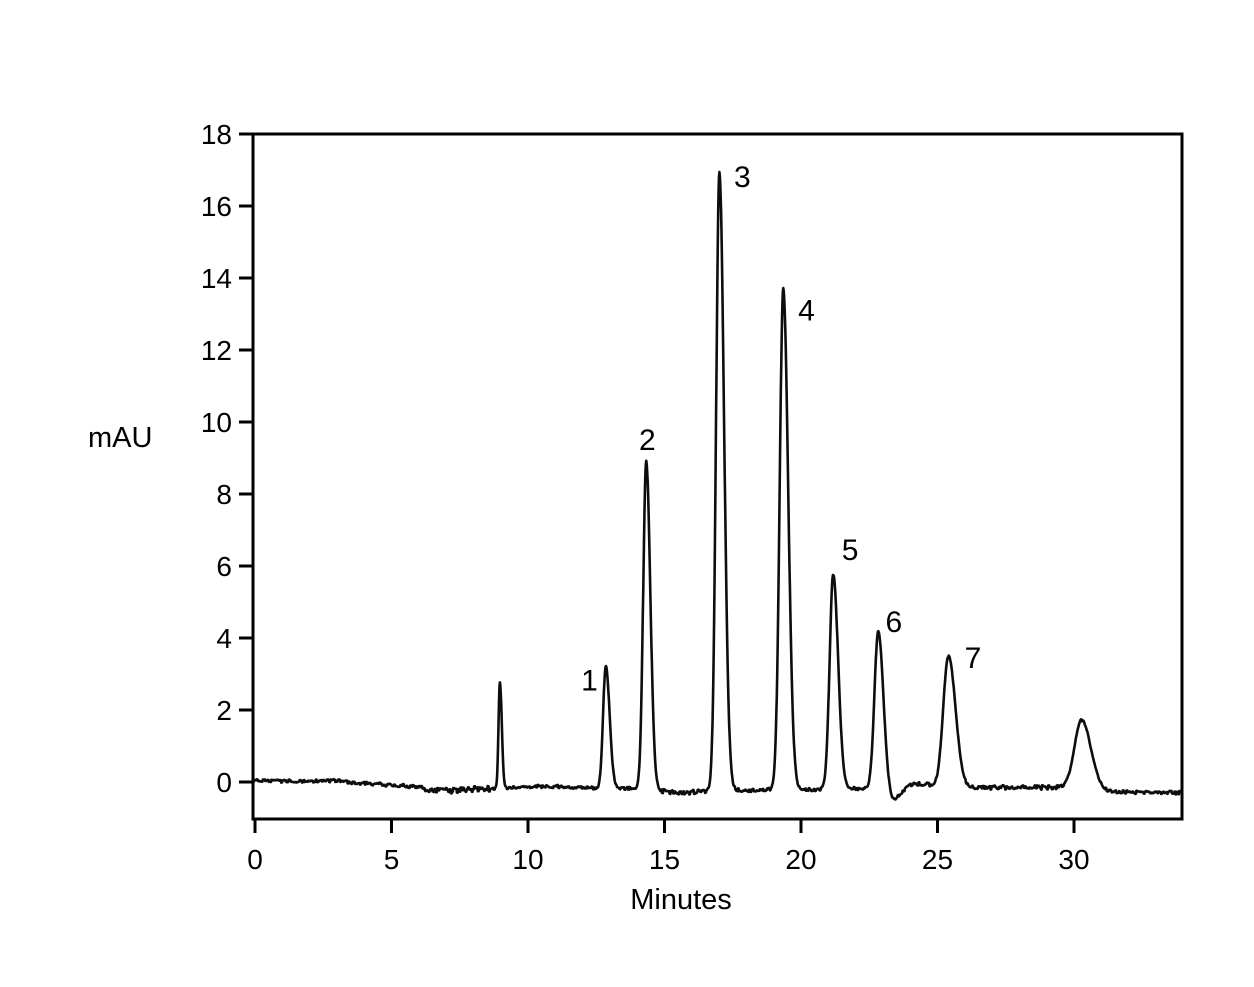 This screenshot has height=987, width=1254. I want to click on x-tick-label: 0, so click(255, 859).